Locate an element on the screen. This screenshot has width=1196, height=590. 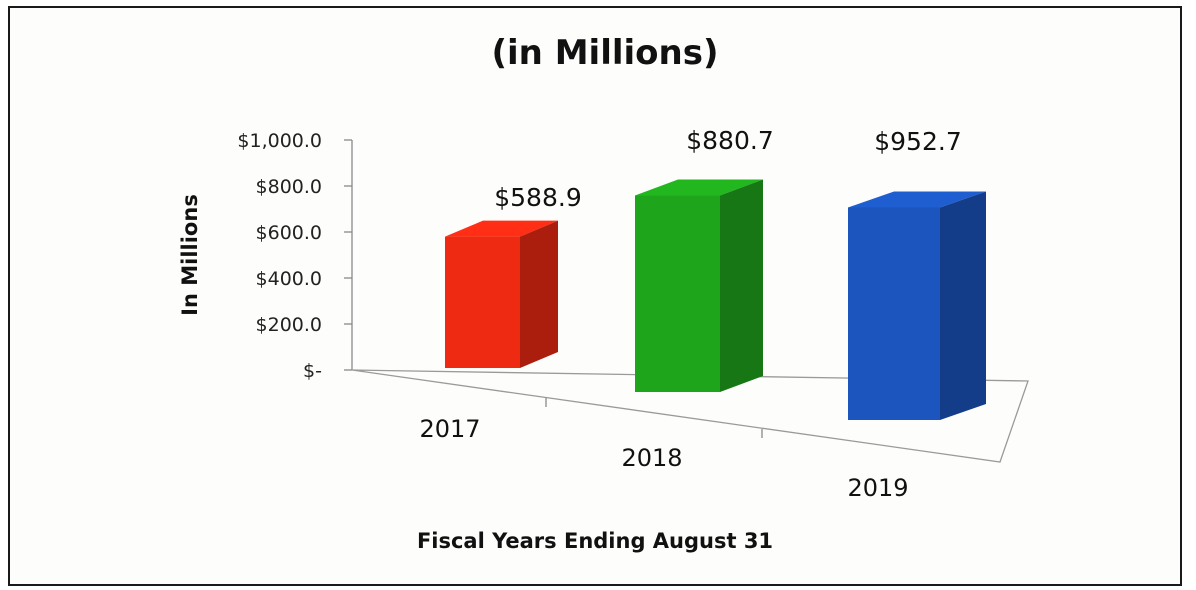
x-axis-ticks: 2017 2018 2019 is located at coordinates (664, 450).